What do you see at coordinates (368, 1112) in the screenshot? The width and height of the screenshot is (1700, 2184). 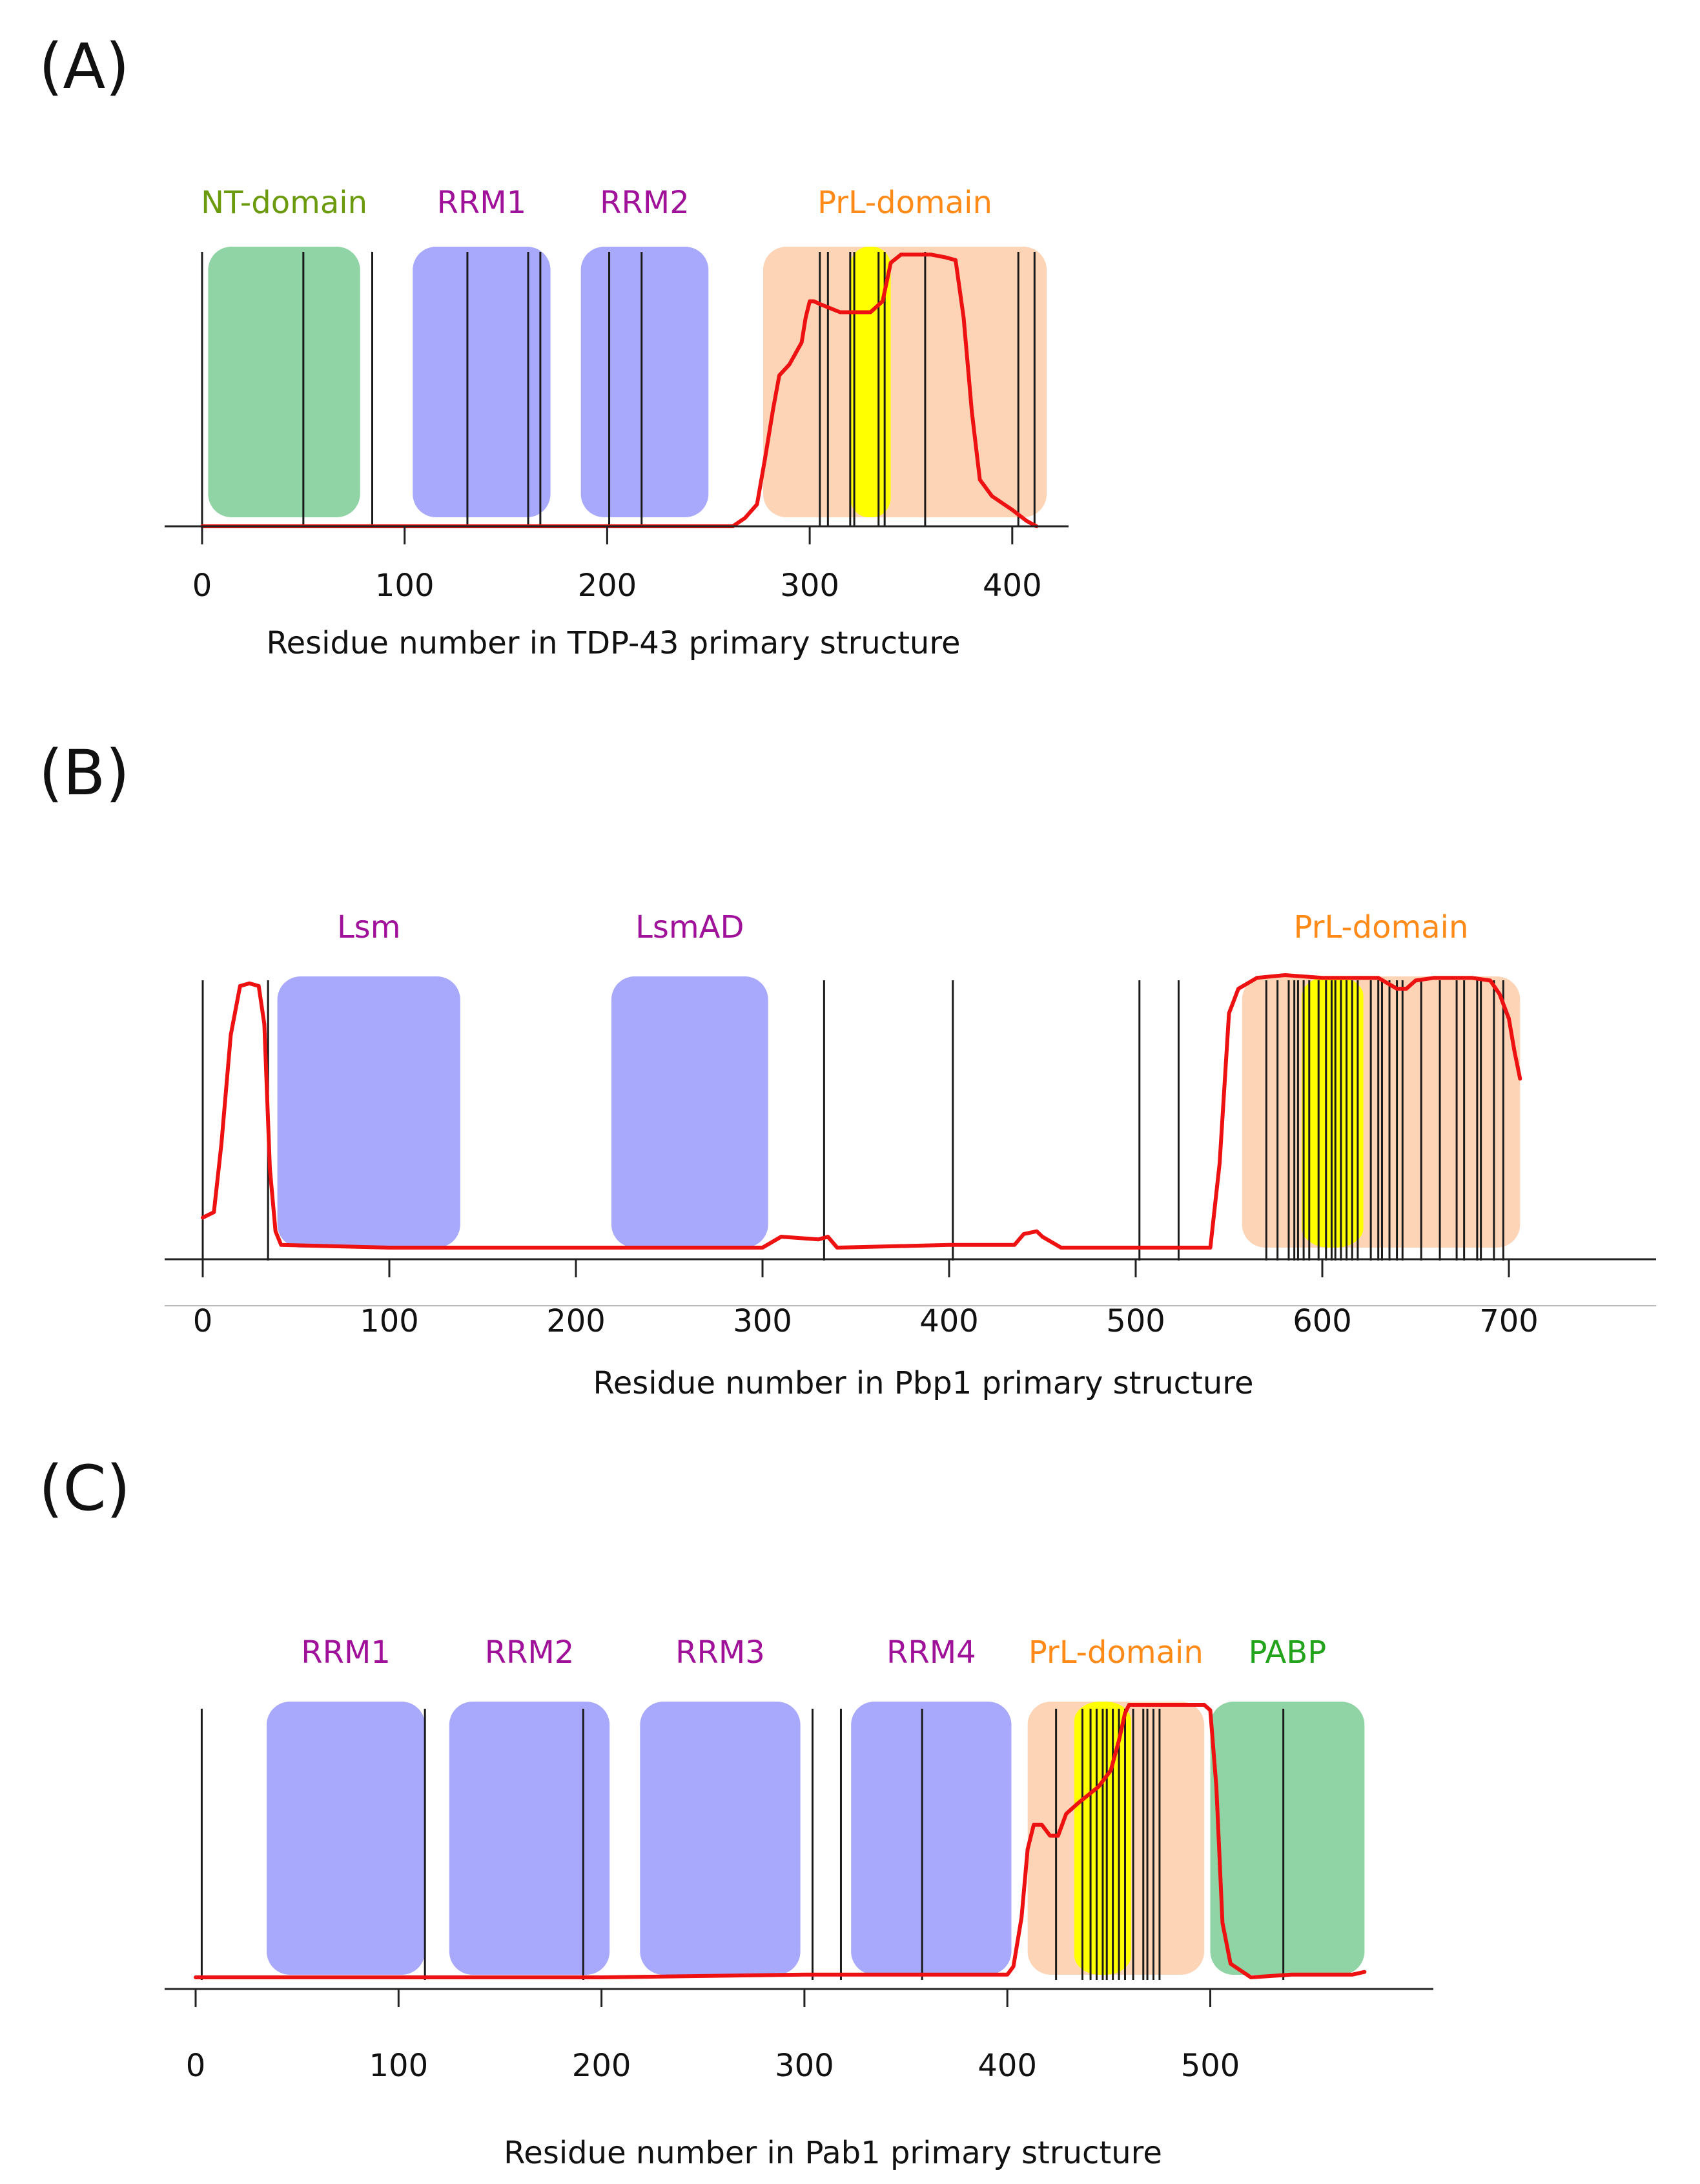 I see `panel-b-domain-lsm-box` at bounding box center [368, 1112].